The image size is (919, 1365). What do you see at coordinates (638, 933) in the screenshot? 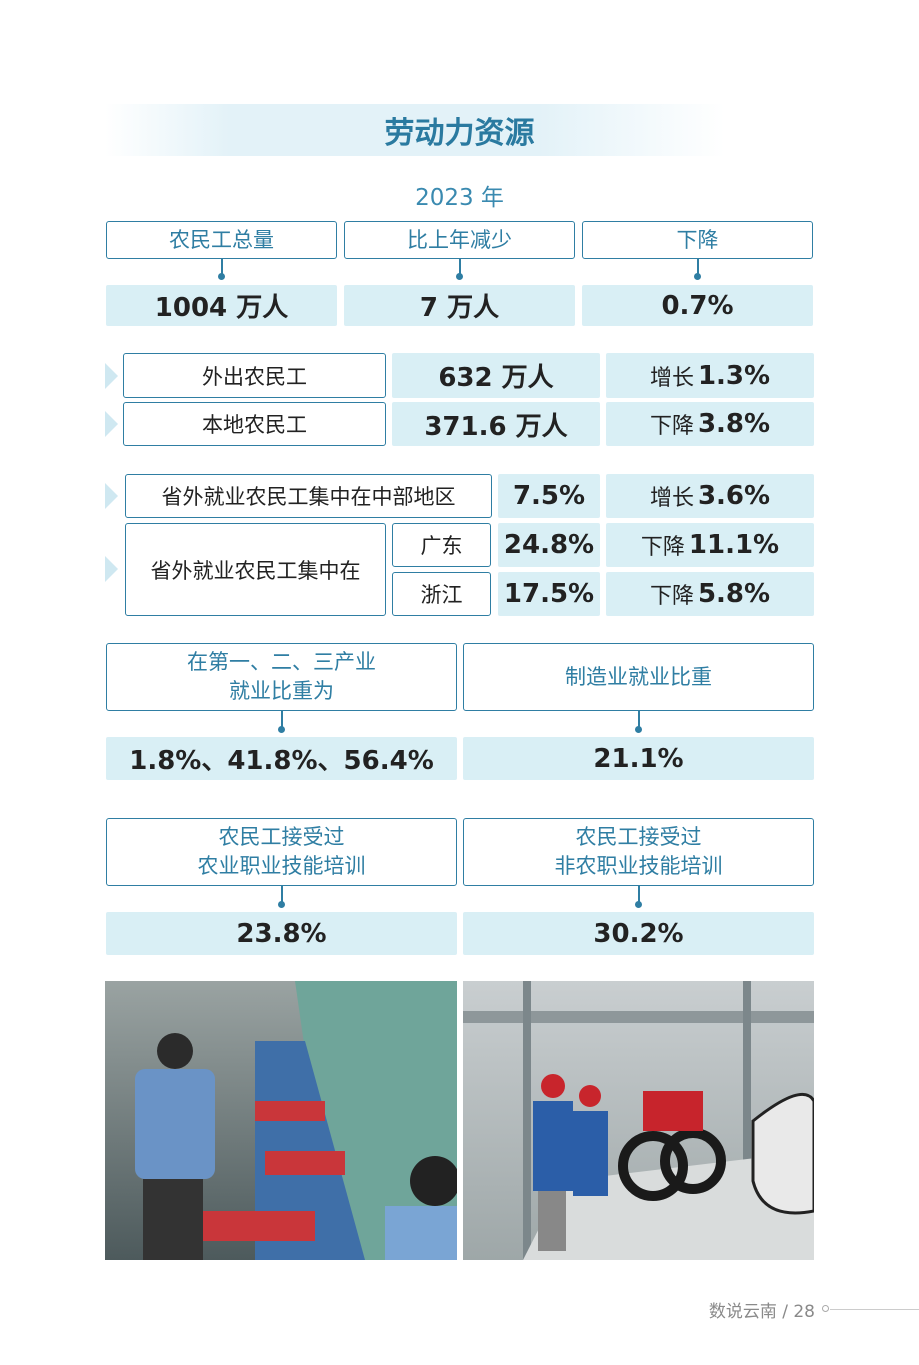
I see `value: 30.2%` at bounding box center [638, 933].